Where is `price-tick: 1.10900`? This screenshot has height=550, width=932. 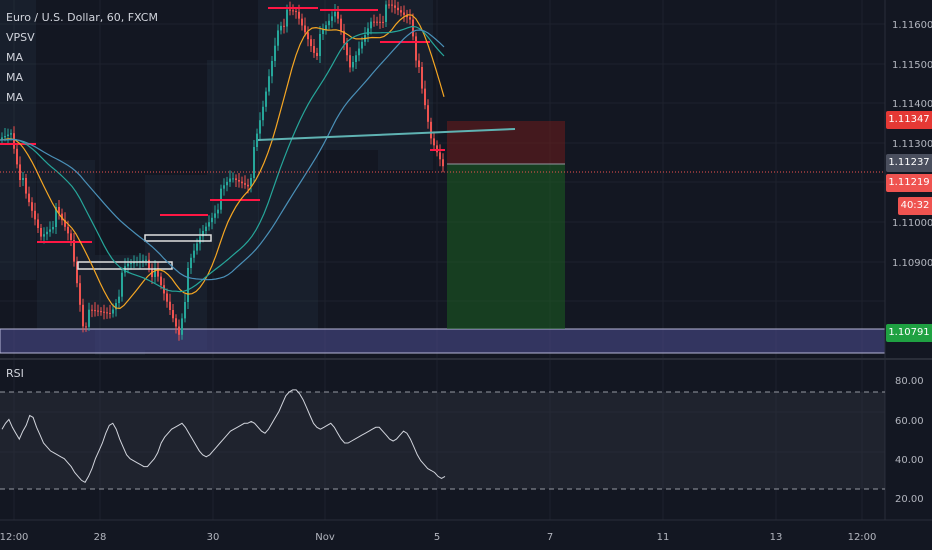
price-tick: 1.10900 is located at coordinates (912, 263).